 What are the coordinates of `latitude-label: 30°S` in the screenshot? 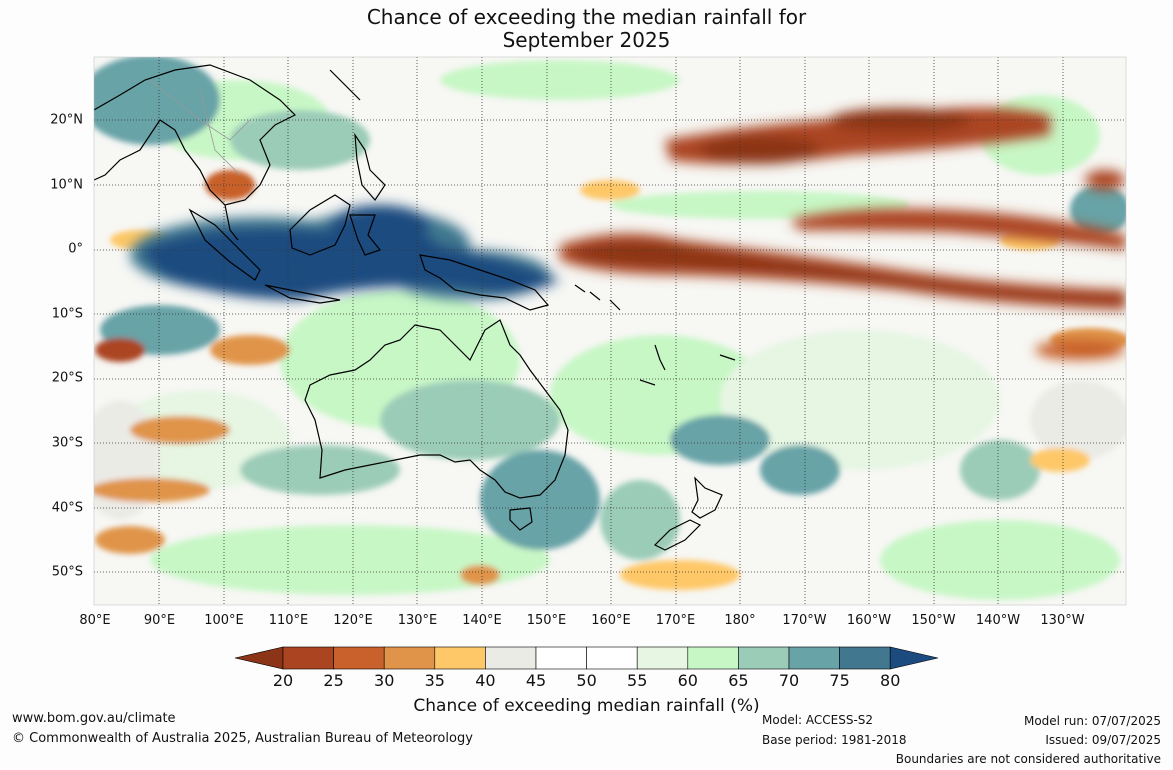 It's located at (67, 443).